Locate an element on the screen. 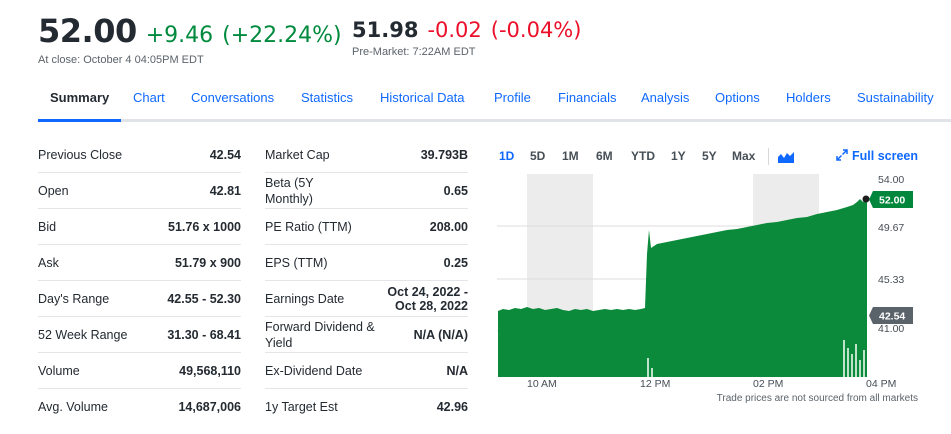 This screenshot has height=434, width=951. range-5d: 5D is located at coordinates (538, 156).